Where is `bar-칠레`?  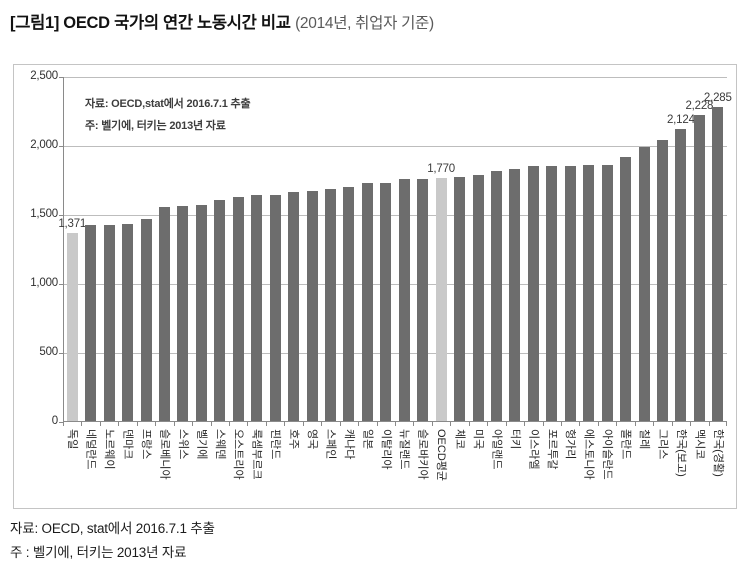 bar-칠레 is located at coordinates (644, 284).